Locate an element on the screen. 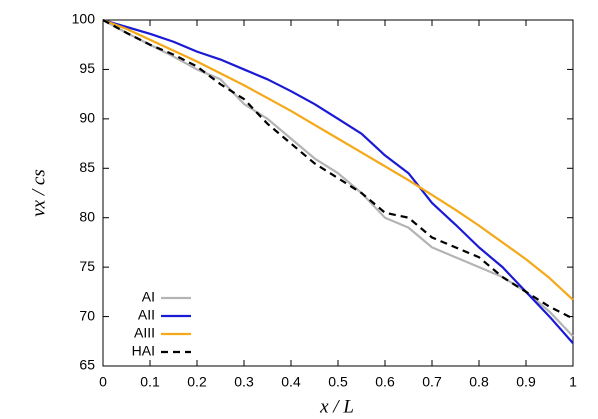  x-tick-label: 0.6 is located at coordinates (385, 382).